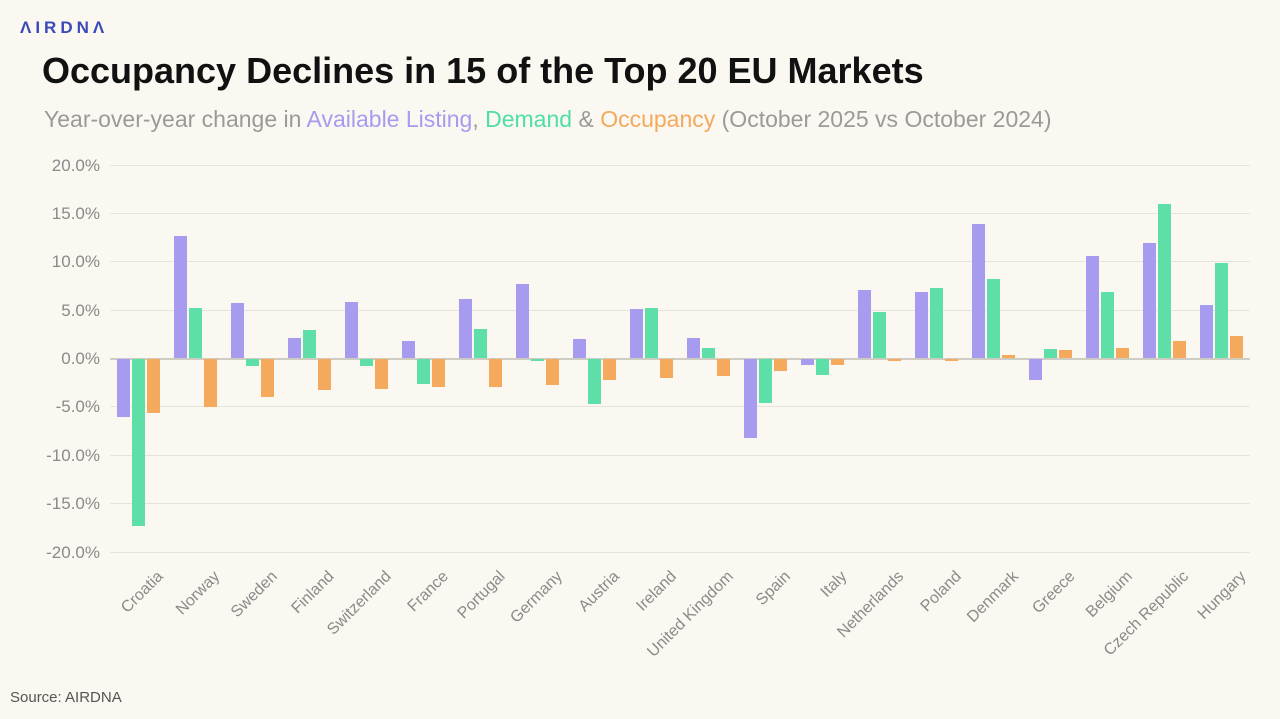 This screenshot has width=1280, height=719. I want to click on bar-demand-france, so click(423, 371).